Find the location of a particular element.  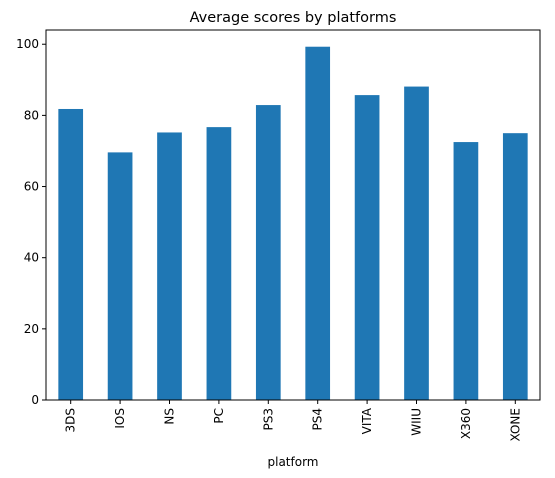

x-tick-label: PC is located at coordinates (219, 416).